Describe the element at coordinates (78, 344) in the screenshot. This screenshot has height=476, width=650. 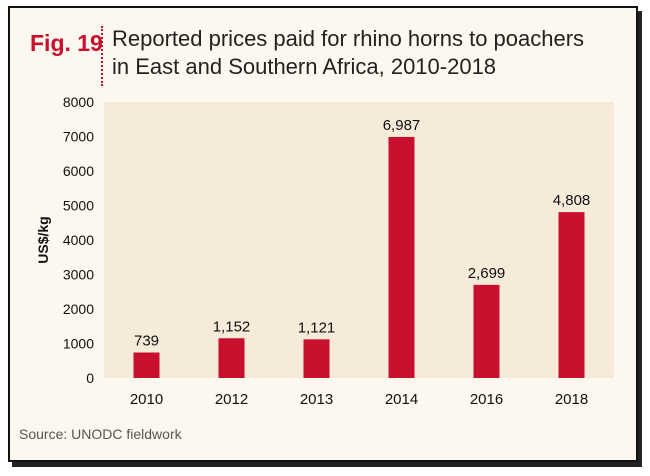
I see `y-tick-label: 1000` at that location.